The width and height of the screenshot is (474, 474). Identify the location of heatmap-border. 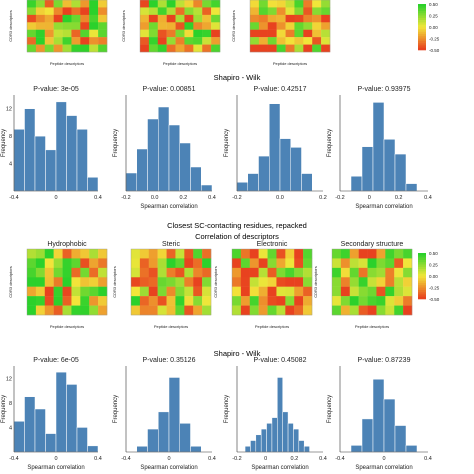
(290, 26).